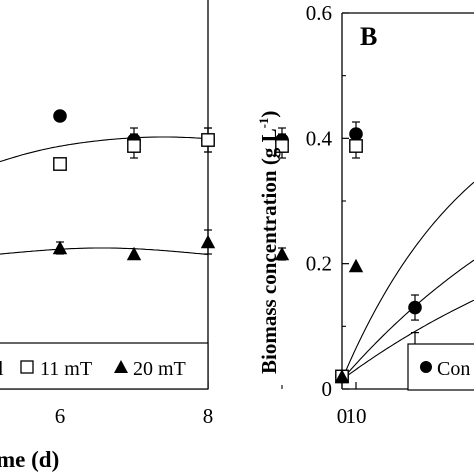 The image size is (474, 474). I want to click on panel-a-x-tick-label: 8, so click(208, 416).